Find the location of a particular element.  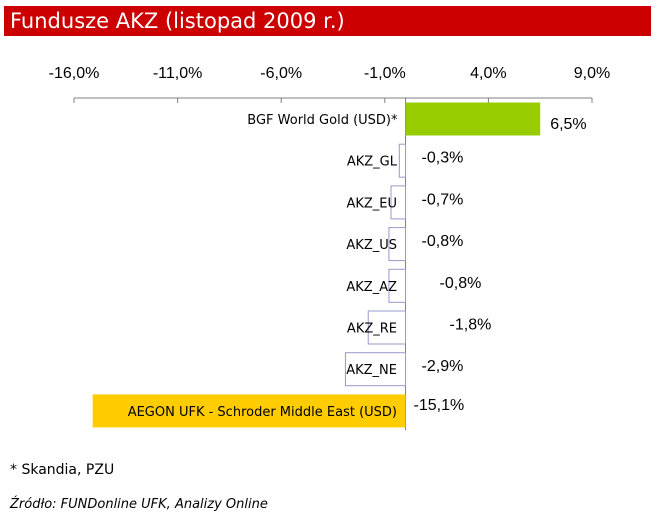

title-bar: Fundusze AKZ (listopad 2009 r.) is located at coordinates (327, 21).